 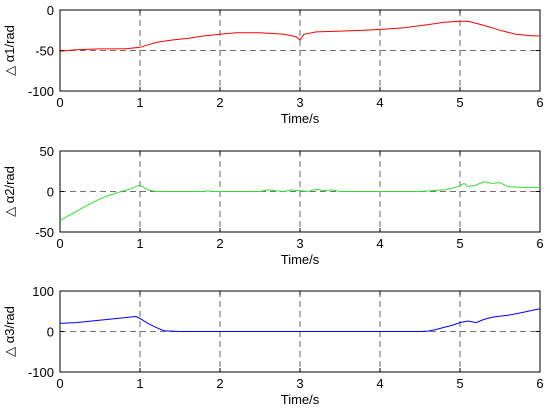 I want to click on y-axis-title: △ α2/rad, so click(x=9, y=191).